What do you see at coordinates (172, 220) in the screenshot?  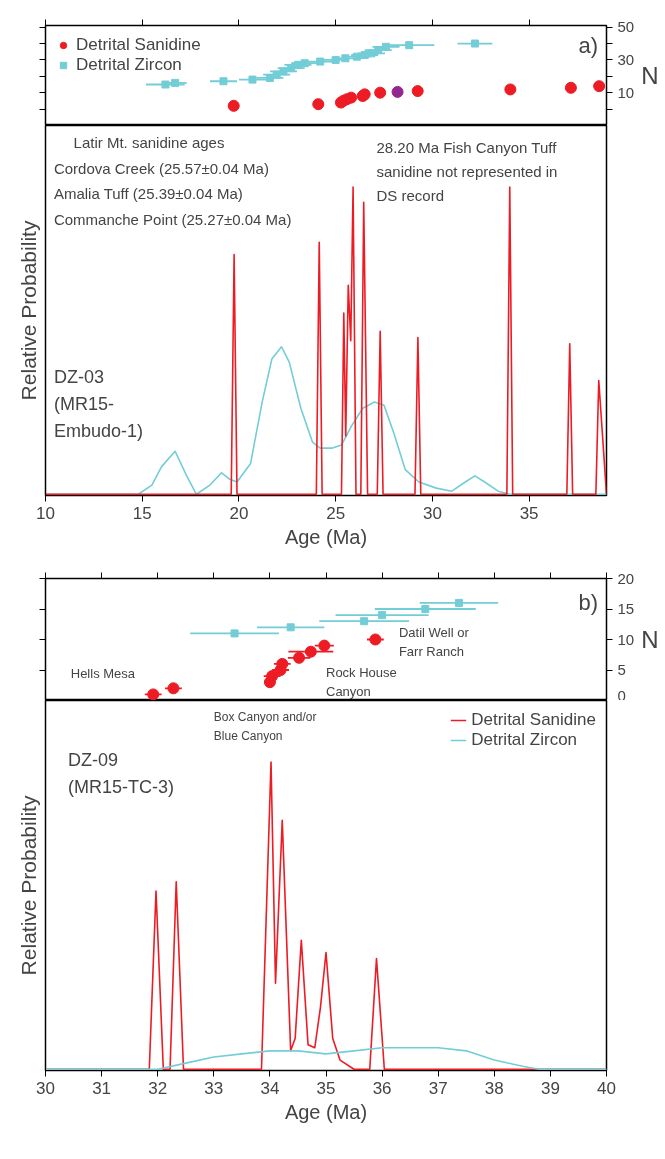 I see `annotation: Commanche Point (25.27±0.04 Ma)` at bounding box center [172, 220].